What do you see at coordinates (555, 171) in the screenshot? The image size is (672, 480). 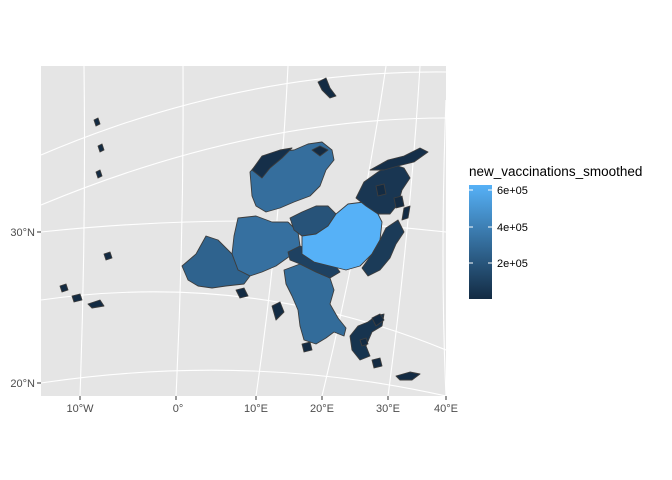 I see `legend-title: new_vaccinations_smoothed` at bounding box center [555, 171].